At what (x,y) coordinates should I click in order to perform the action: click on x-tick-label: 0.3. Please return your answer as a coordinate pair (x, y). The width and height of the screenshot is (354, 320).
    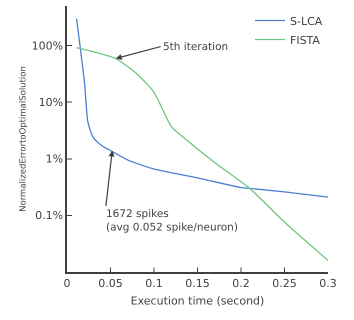
    Looking at the image, I should click on (328, 283).